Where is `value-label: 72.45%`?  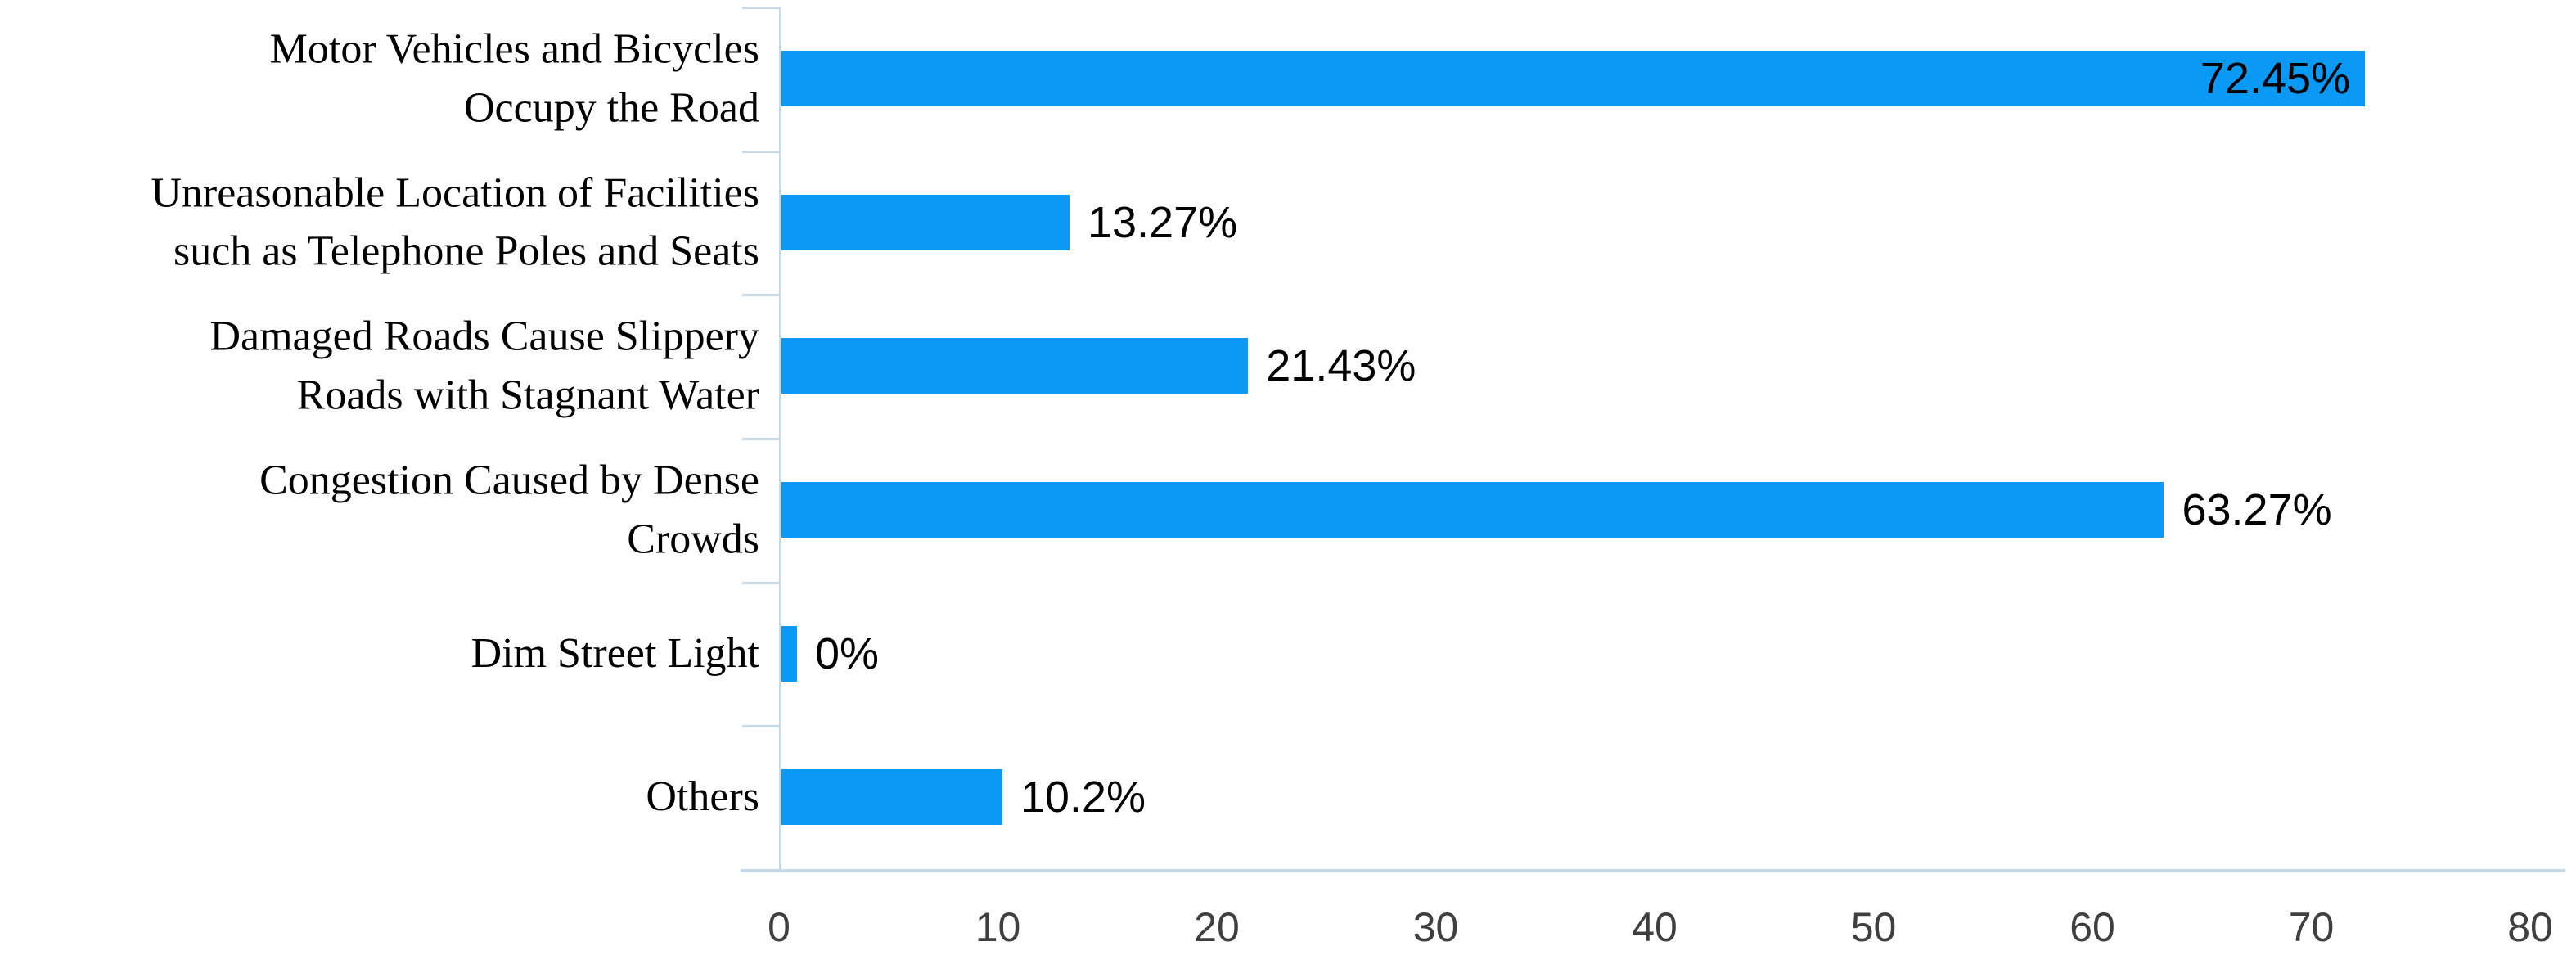
value-label: 72.45% is located at coordinates (2275, 78).